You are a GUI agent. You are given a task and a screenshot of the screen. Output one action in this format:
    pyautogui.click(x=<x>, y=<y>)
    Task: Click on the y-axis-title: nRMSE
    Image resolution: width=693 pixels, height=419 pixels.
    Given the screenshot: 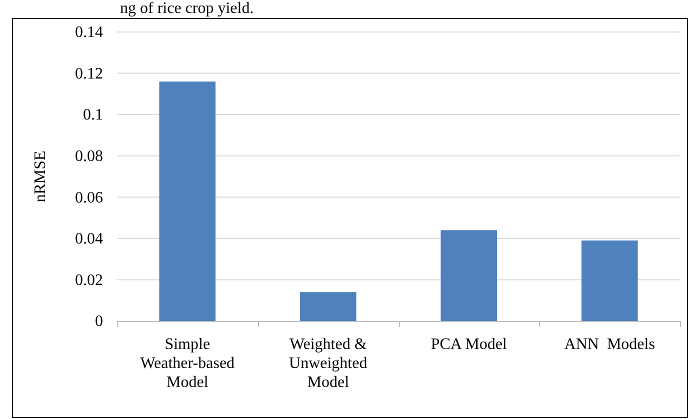 What is the action you would take?
    pyautogui.click(x=40, y=176)
    